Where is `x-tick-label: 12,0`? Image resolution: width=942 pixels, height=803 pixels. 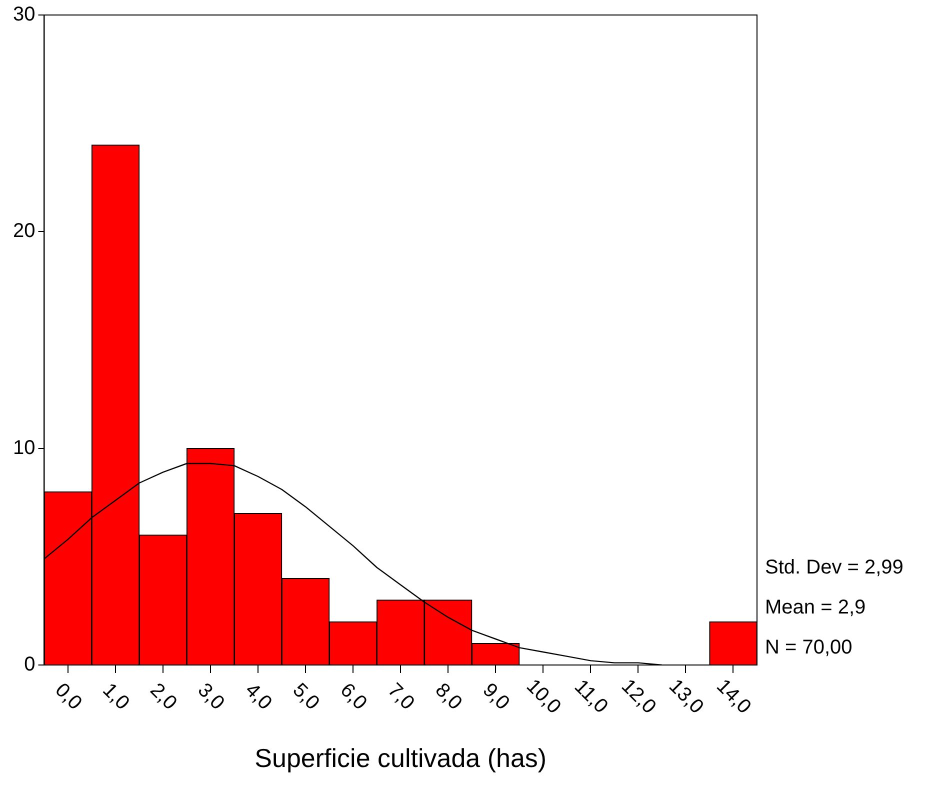 x-tick-label: 12,0 is located at coordinates (638, 696).